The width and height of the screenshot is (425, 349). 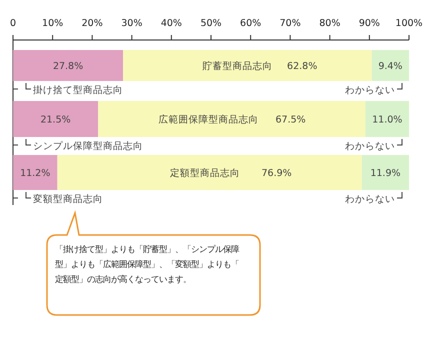 What do you see at coordinates (68, 66) in the screenshot?
I see `data-label: 27.8%` at bounding box center [68, 66].